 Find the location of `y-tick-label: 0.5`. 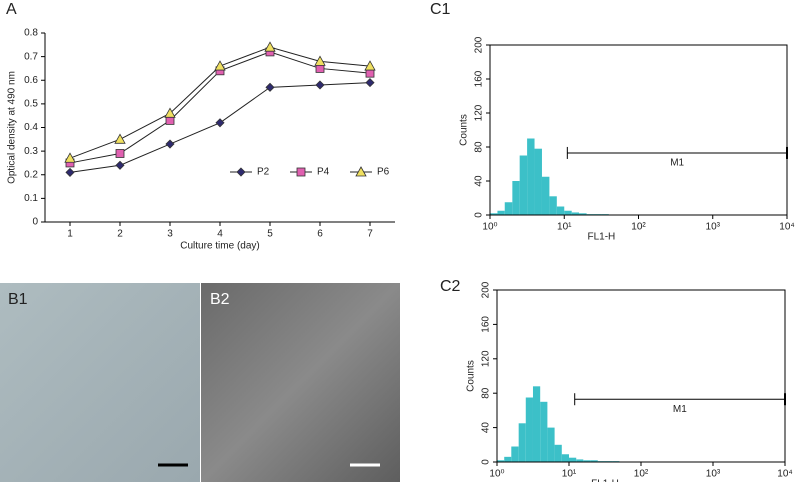

y-tick-label: 0.5 is located at coordinates (31, 104).